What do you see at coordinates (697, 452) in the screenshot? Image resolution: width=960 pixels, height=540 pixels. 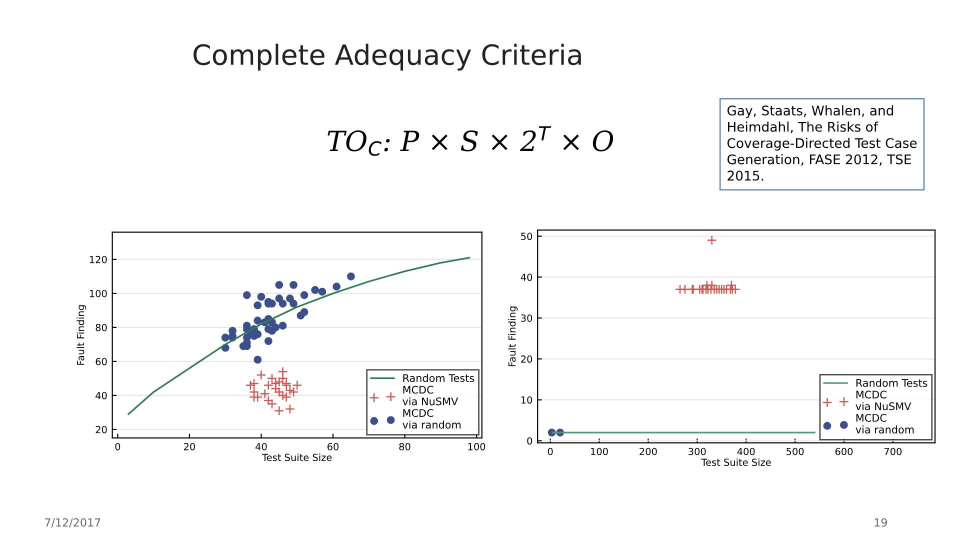 I see `x-tick-label: 300` at bounding box center [697, 452].